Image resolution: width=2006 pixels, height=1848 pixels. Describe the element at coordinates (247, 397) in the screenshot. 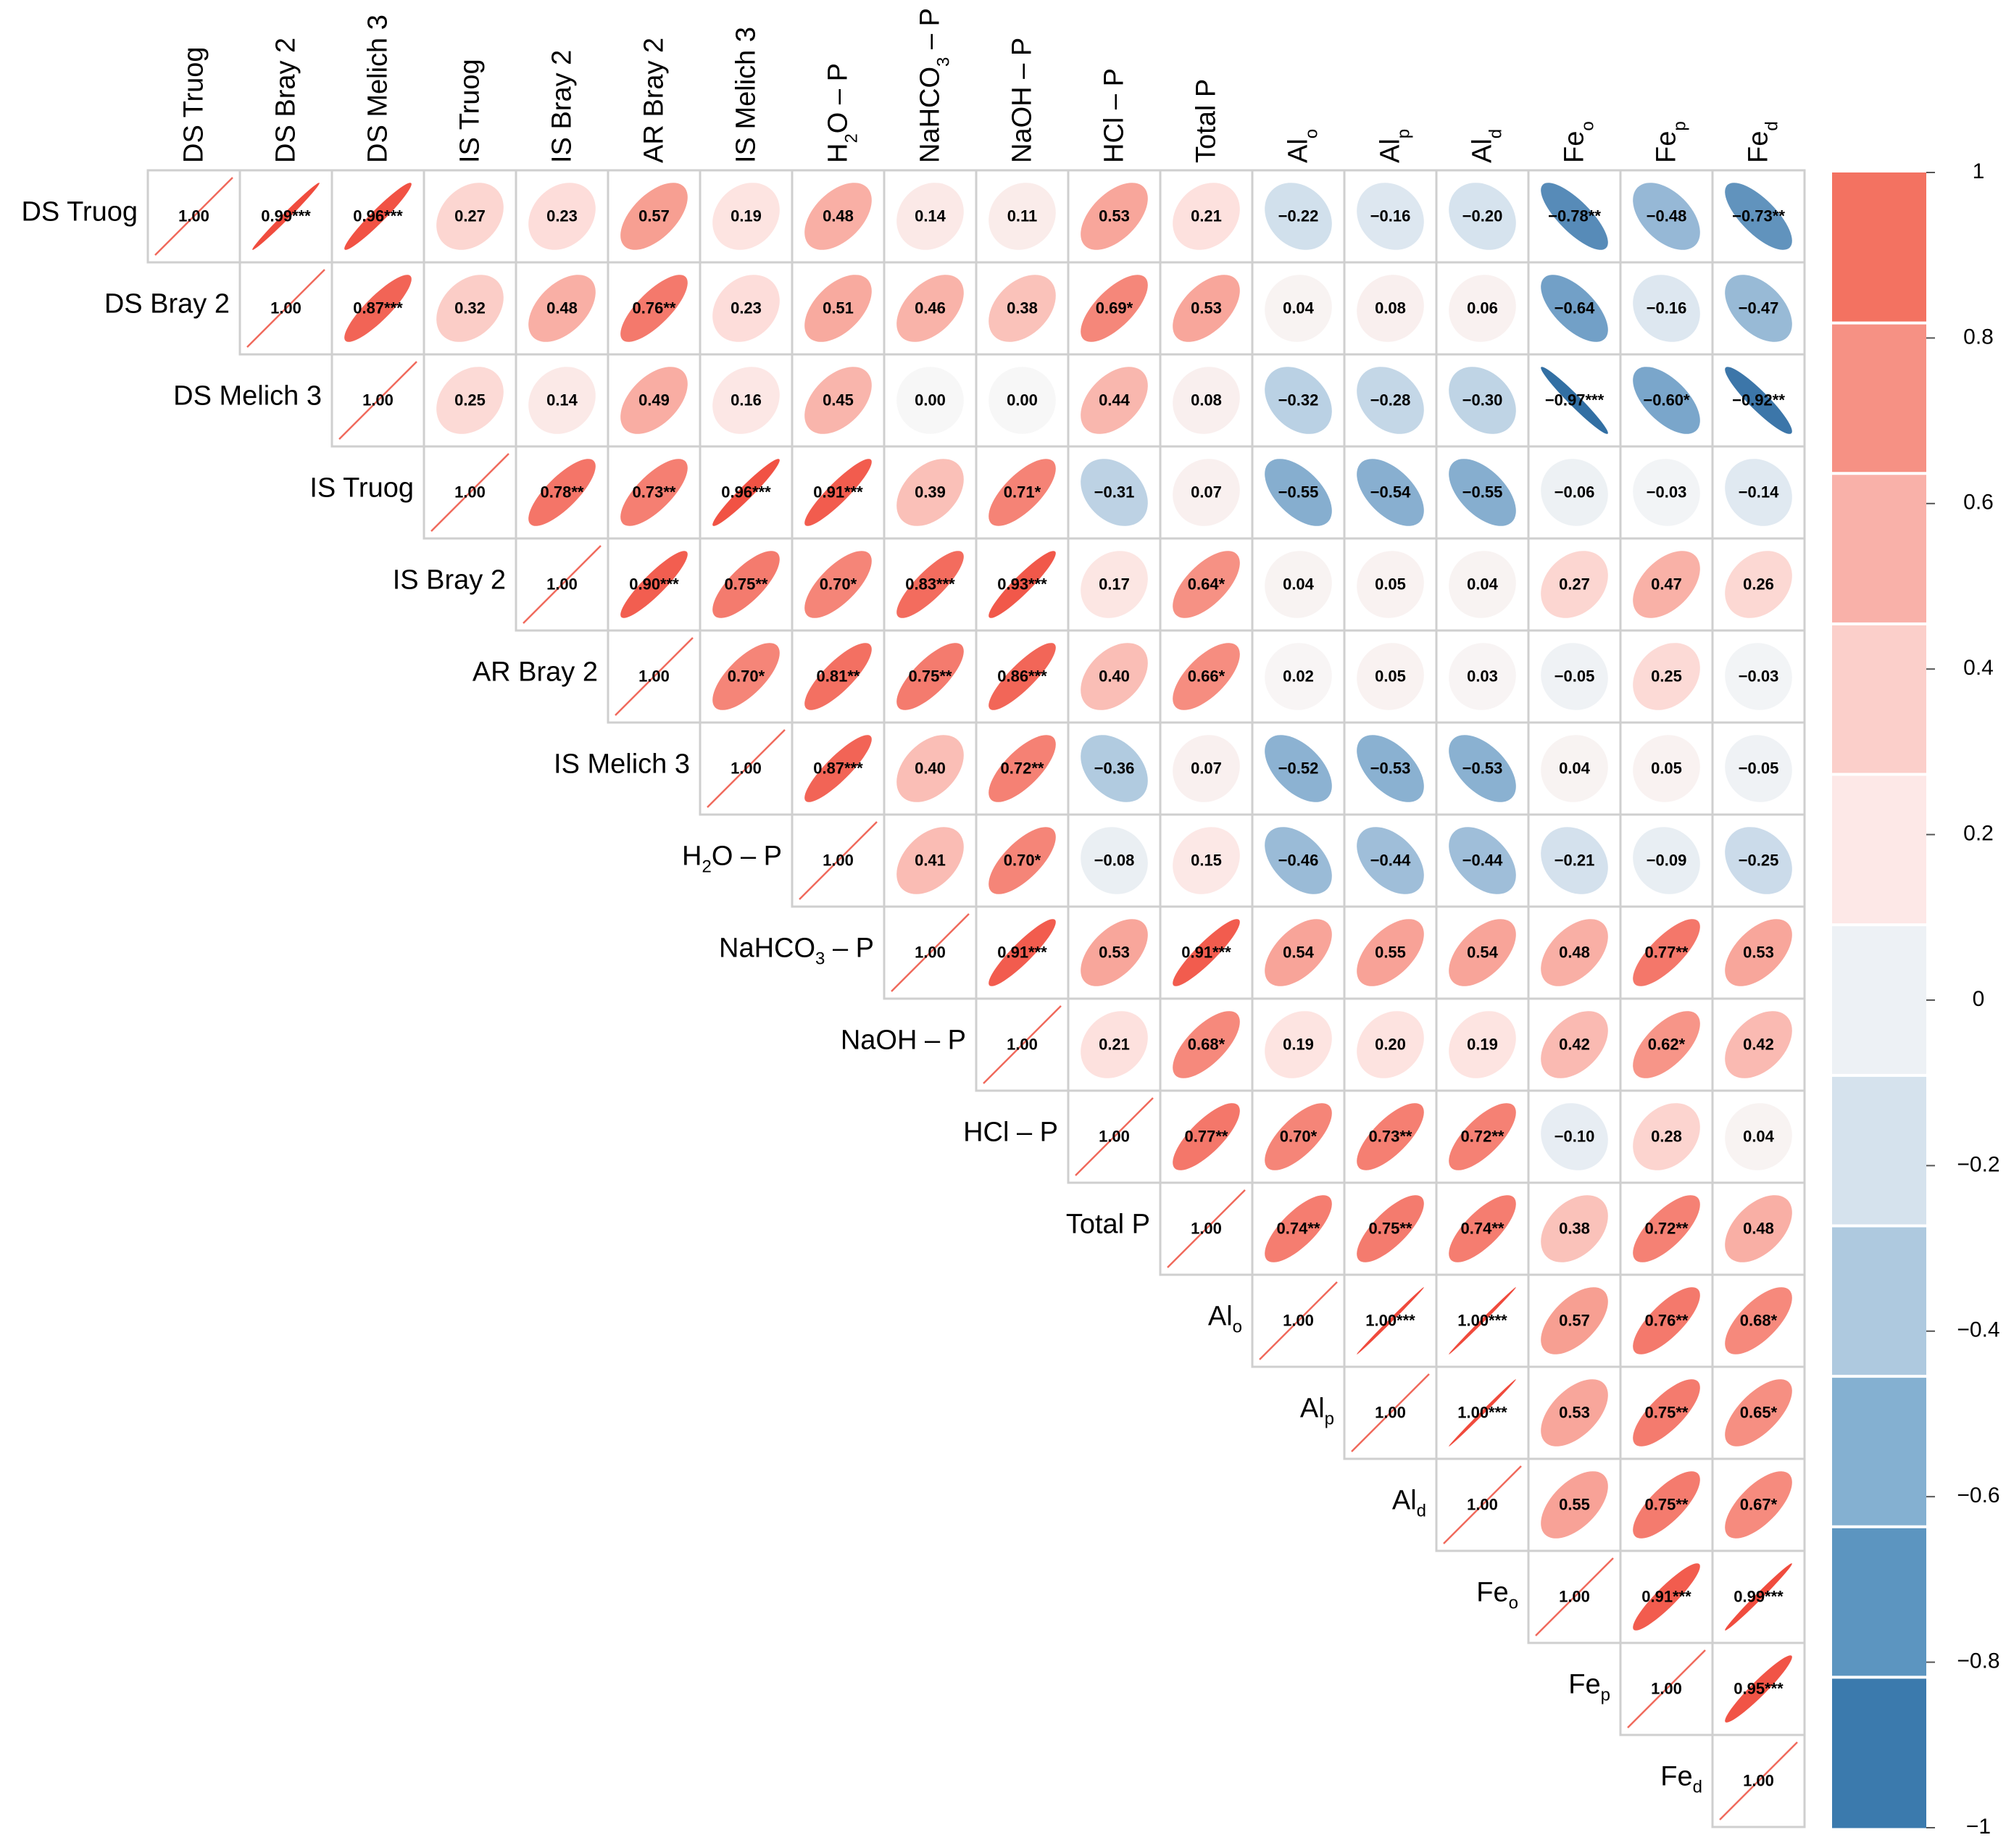

I see `row-label-ds-melich-3-2: DS Melich 3` at that location.